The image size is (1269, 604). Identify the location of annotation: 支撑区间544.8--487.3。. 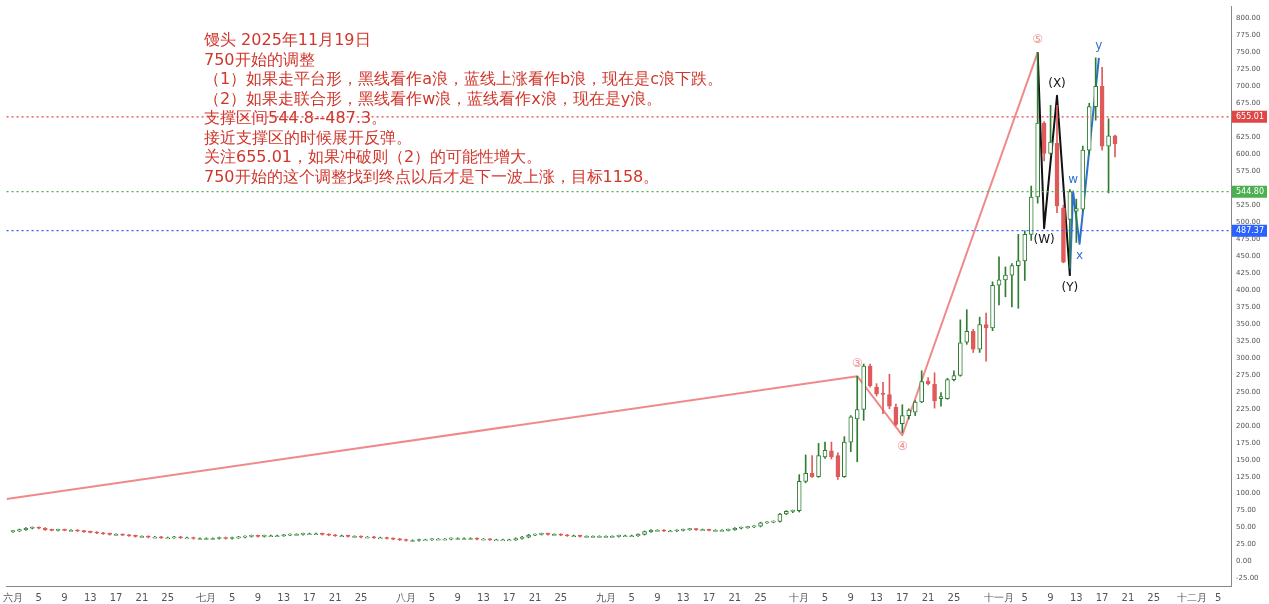
(296, 118).